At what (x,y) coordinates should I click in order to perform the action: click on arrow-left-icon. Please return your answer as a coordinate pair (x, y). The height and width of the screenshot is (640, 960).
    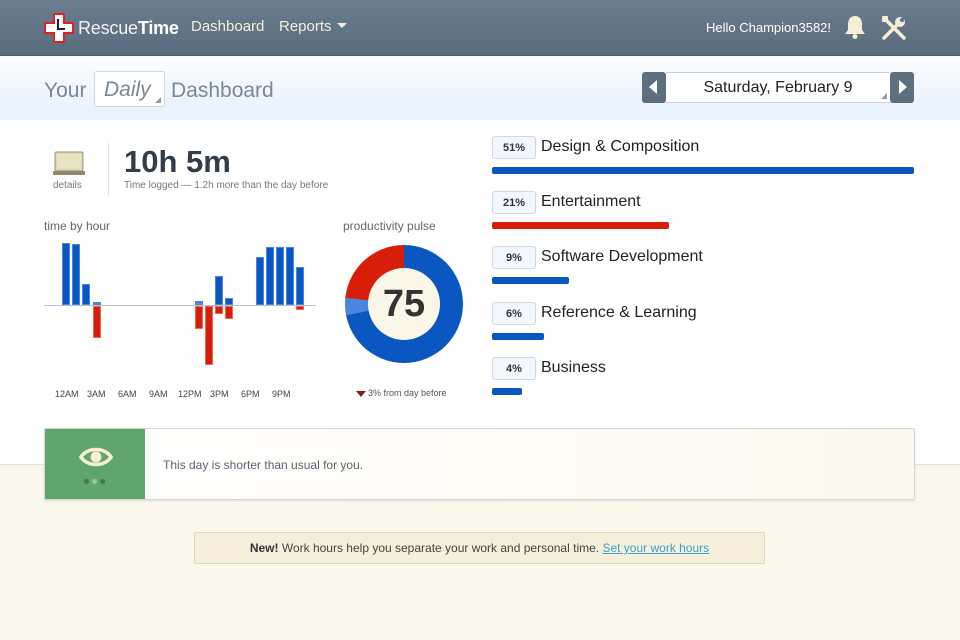
    Looking at the image, I should click on (653, 87).